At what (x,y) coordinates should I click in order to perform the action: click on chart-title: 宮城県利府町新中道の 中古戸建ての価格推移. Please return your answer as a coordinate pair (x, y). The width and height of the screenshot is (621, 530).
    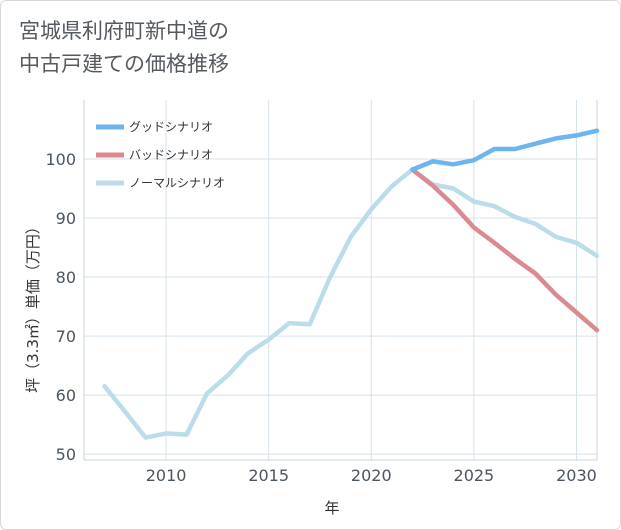
    Looking at the image, I should click on (124, 48).